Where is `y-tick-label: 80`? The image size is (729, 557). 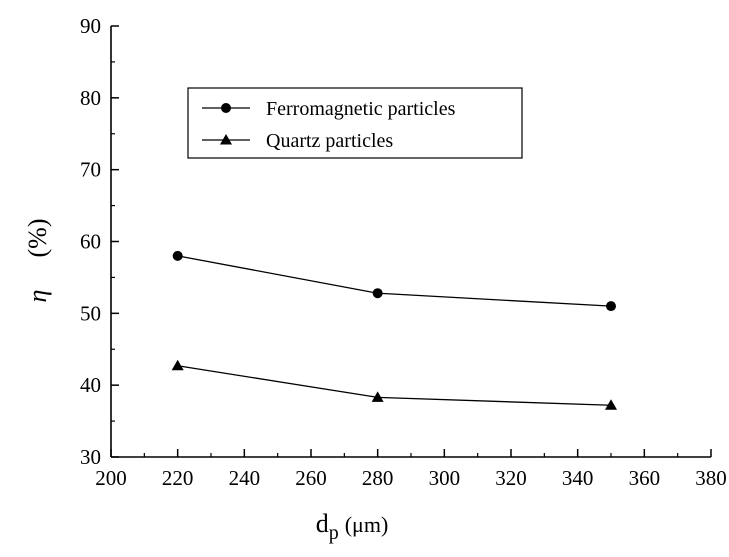
y-tick-label: 80 is located at coordinates (90, 98).